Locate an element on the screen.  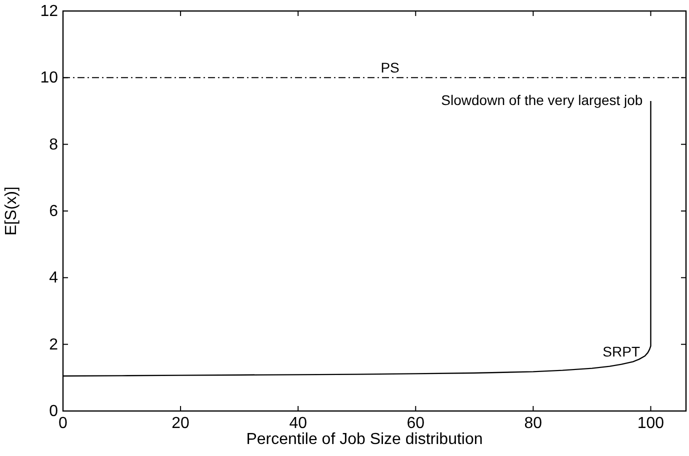
x-tick-label: 60 is located at coordinates (415, 423).